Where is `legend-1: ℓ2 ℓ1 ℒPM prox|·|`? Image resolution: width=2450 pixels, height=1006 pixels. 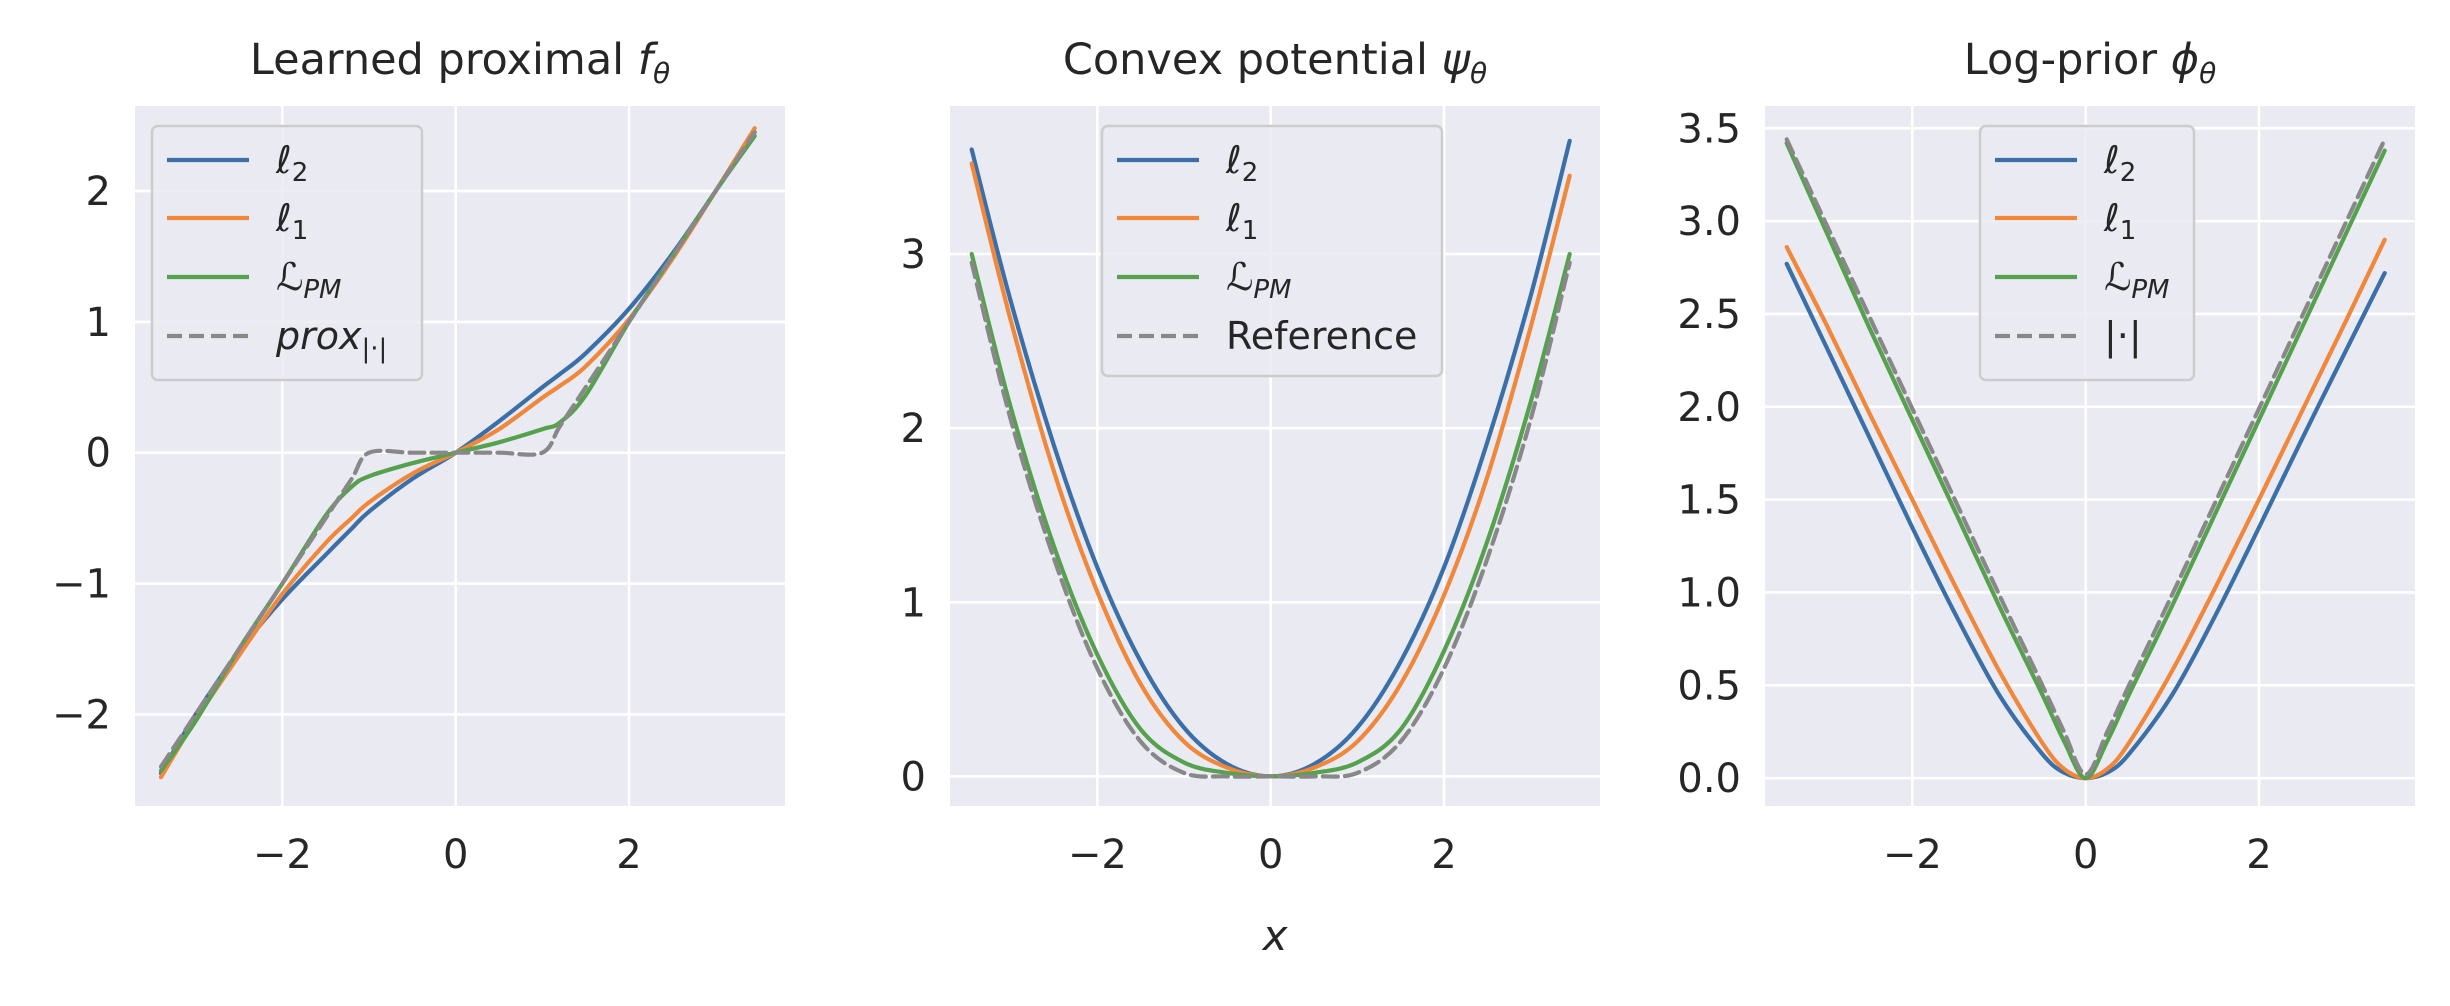
legend-1: ℓ2 ℓ1 ℒPM prox|·| is located at coordinates (287, 253).